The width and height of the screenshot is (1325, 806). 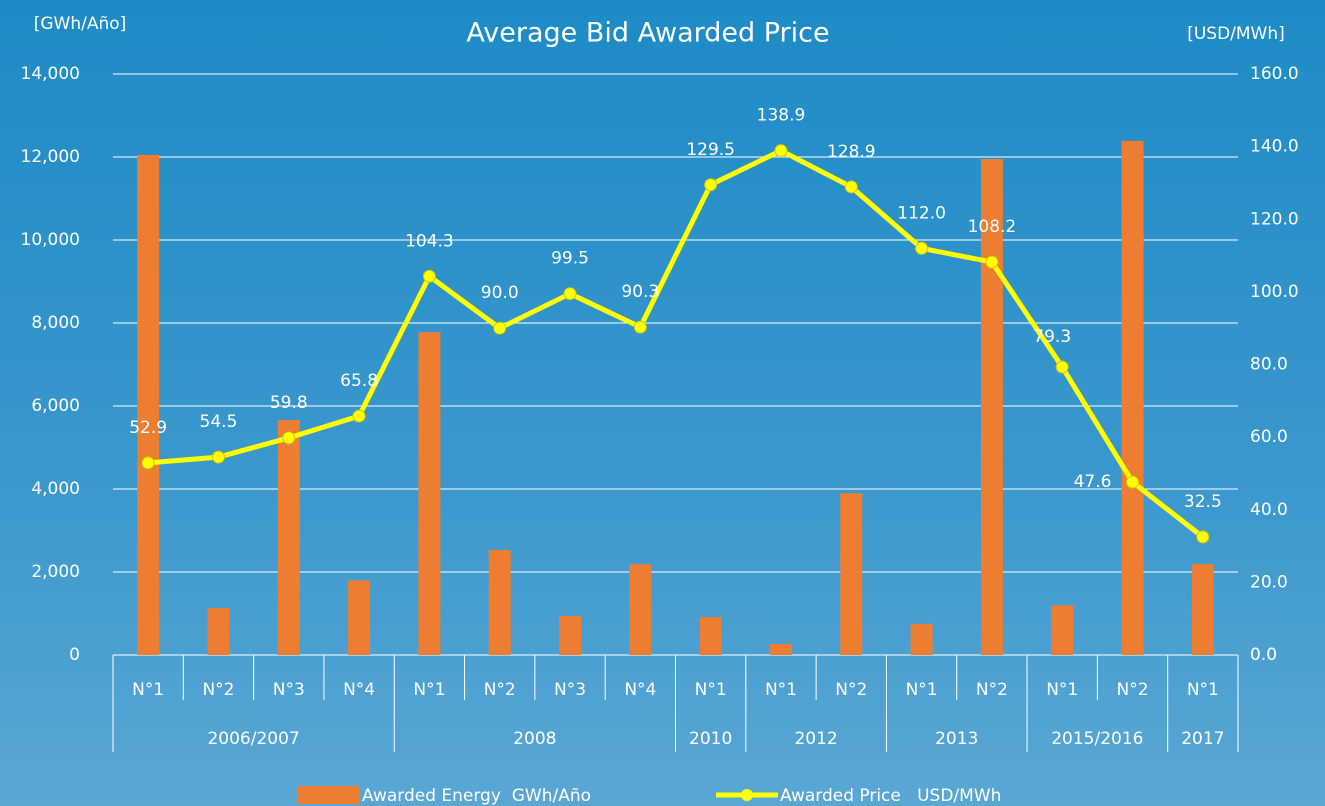 What do you see at coordinates (1203, 502) in the screenshot?
I see `data-label: 32.5` at bounding box center [1203, 502].